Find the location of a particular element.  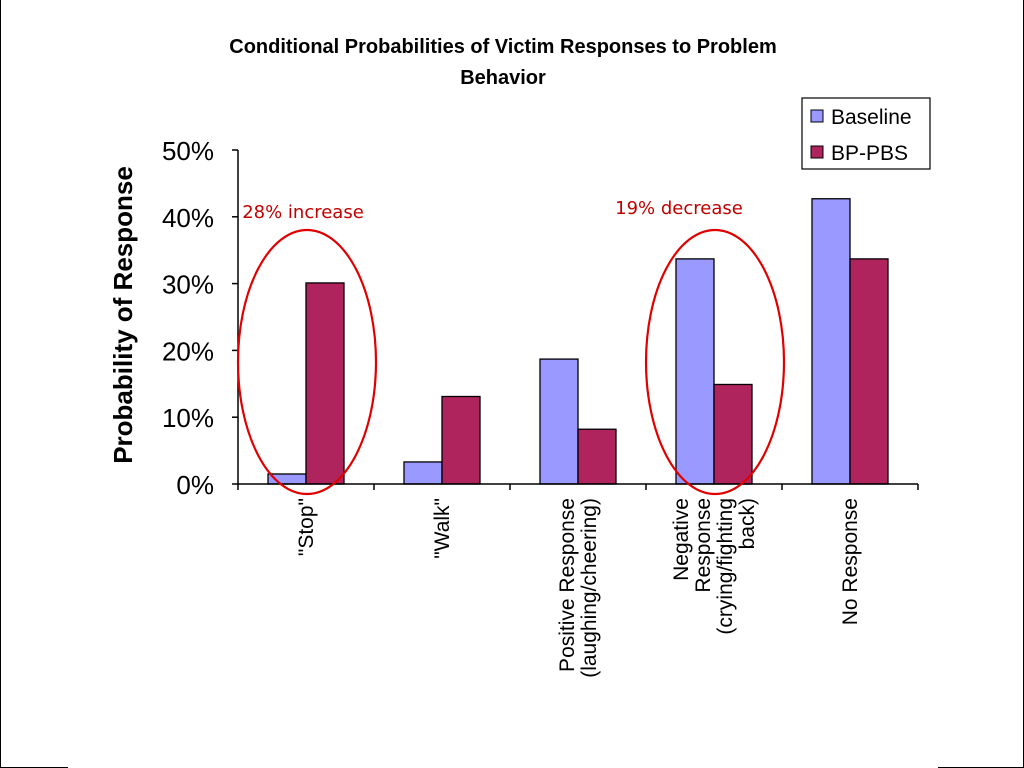

y-tick-label-0: 0% is located at coordinates (195, 485).